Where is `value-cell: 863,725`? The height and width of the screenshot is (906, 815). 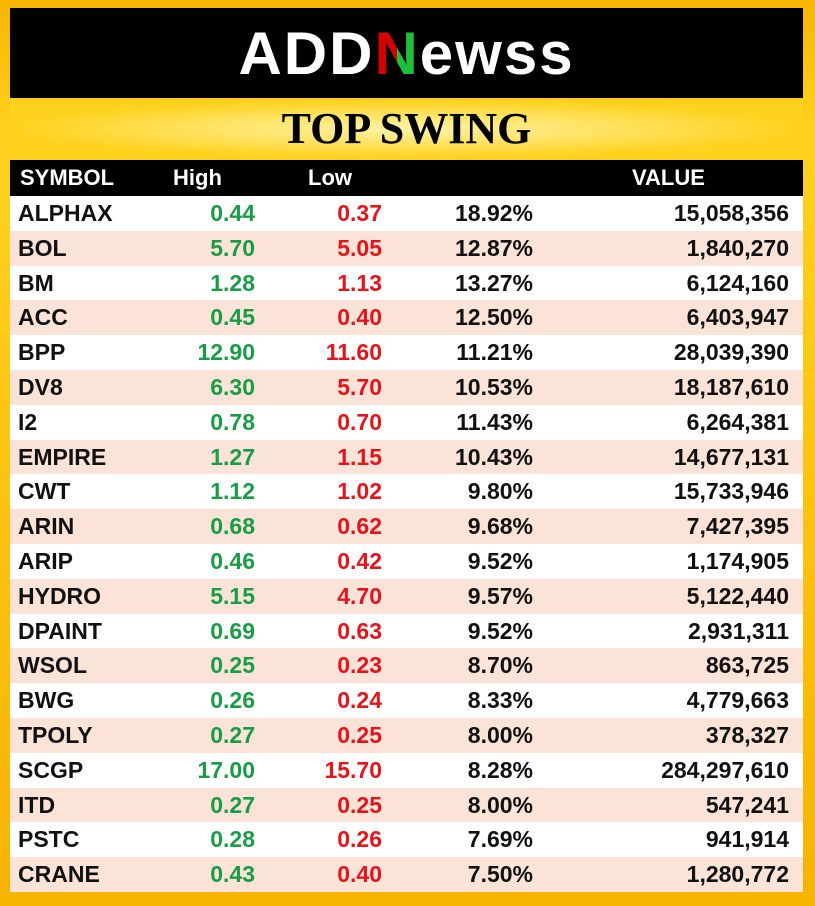
value-cell: 863,725 is located at coordinates (747, 665).